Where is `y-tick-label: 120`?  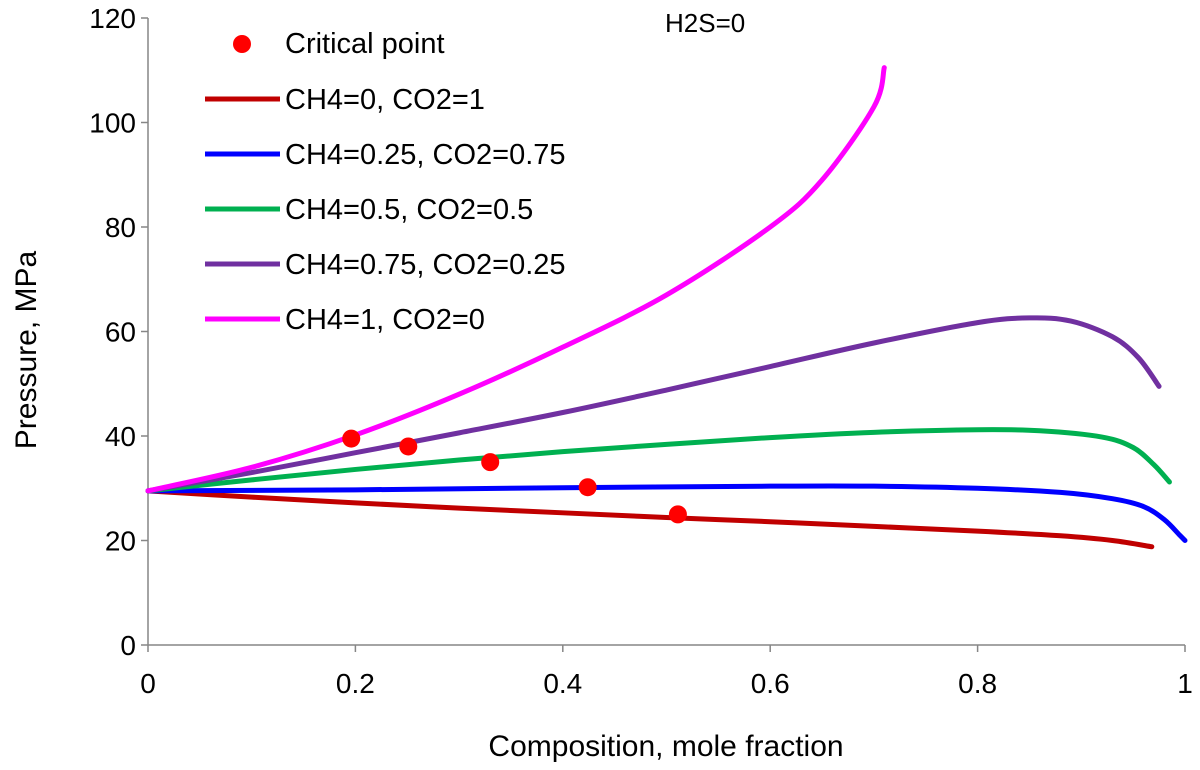 y-tick-label: 120 is located at coordinates (112, 18).